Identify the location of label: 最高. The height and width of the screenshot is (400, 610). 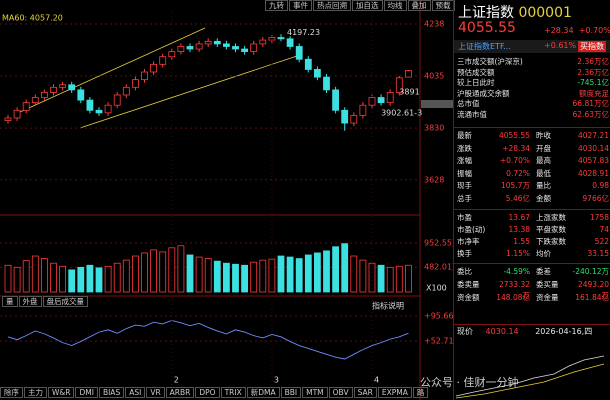
(543, 160).